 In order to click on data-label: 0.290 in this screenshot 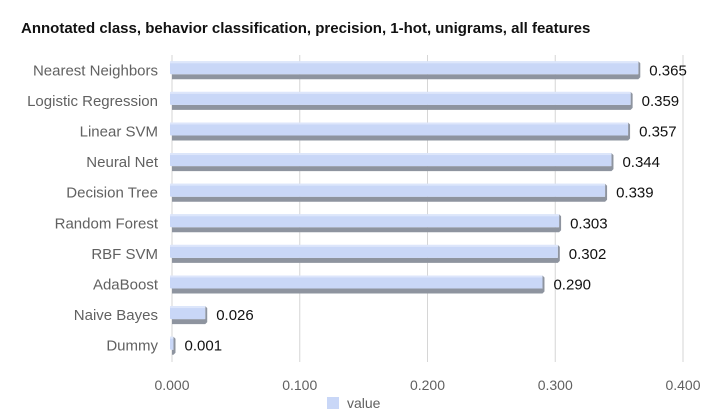, I will do `click(572, 284)`.